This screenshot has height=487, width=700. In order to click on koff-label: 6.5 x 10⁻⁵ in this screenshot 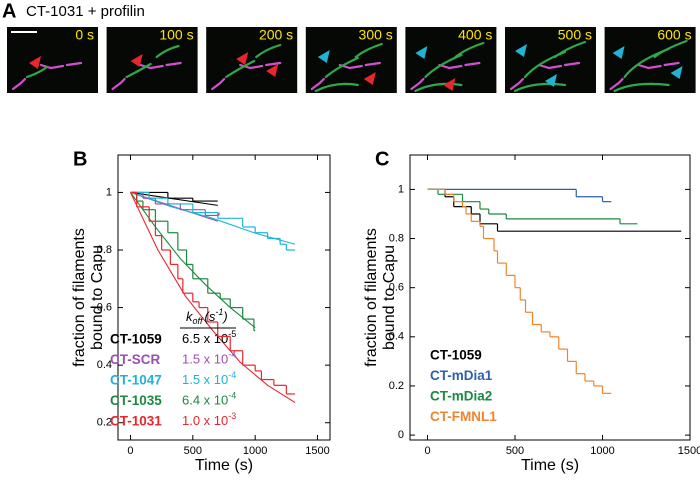, I will do `click(209, 337)`.